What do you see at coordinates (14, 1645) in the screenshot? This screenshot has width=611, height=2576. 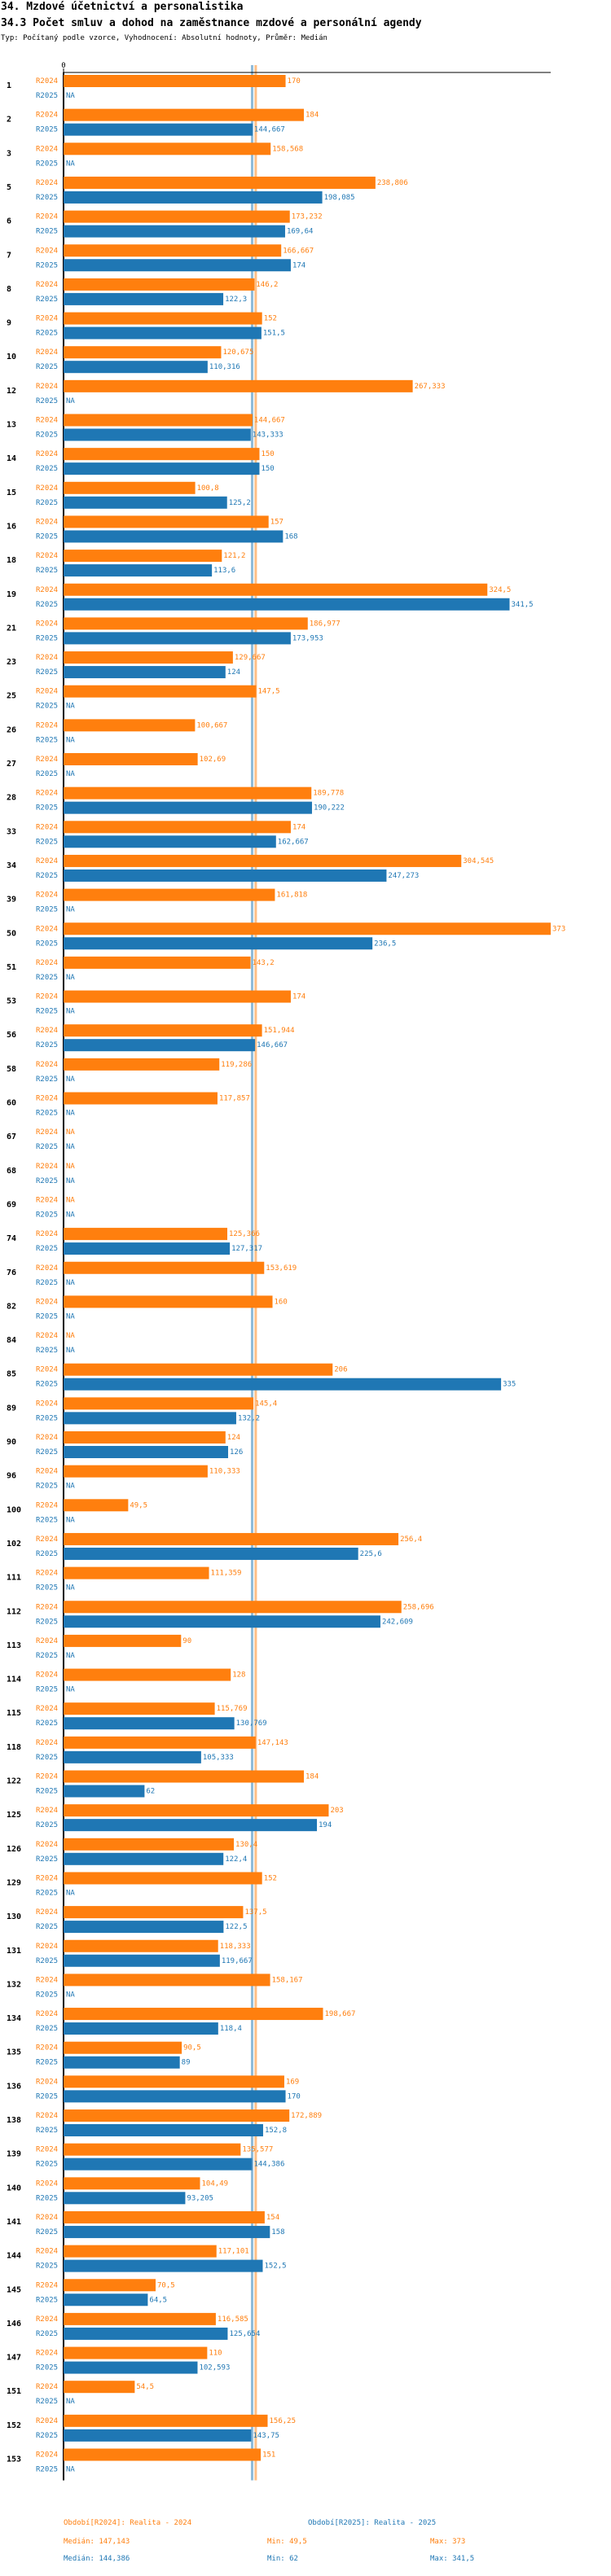 I see `category-label: 113` at bounding box center [14, 1645].